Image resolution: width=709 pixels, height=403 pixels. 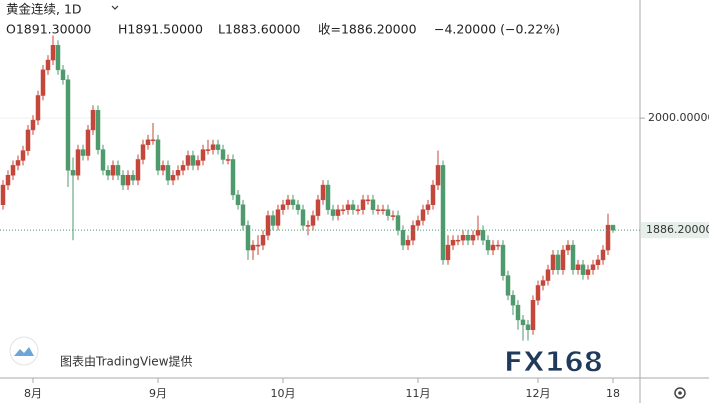 What do you see at coordinates (24, 351) in the screenshot?
I see `tv-logo` at bounding box center [24, 351].